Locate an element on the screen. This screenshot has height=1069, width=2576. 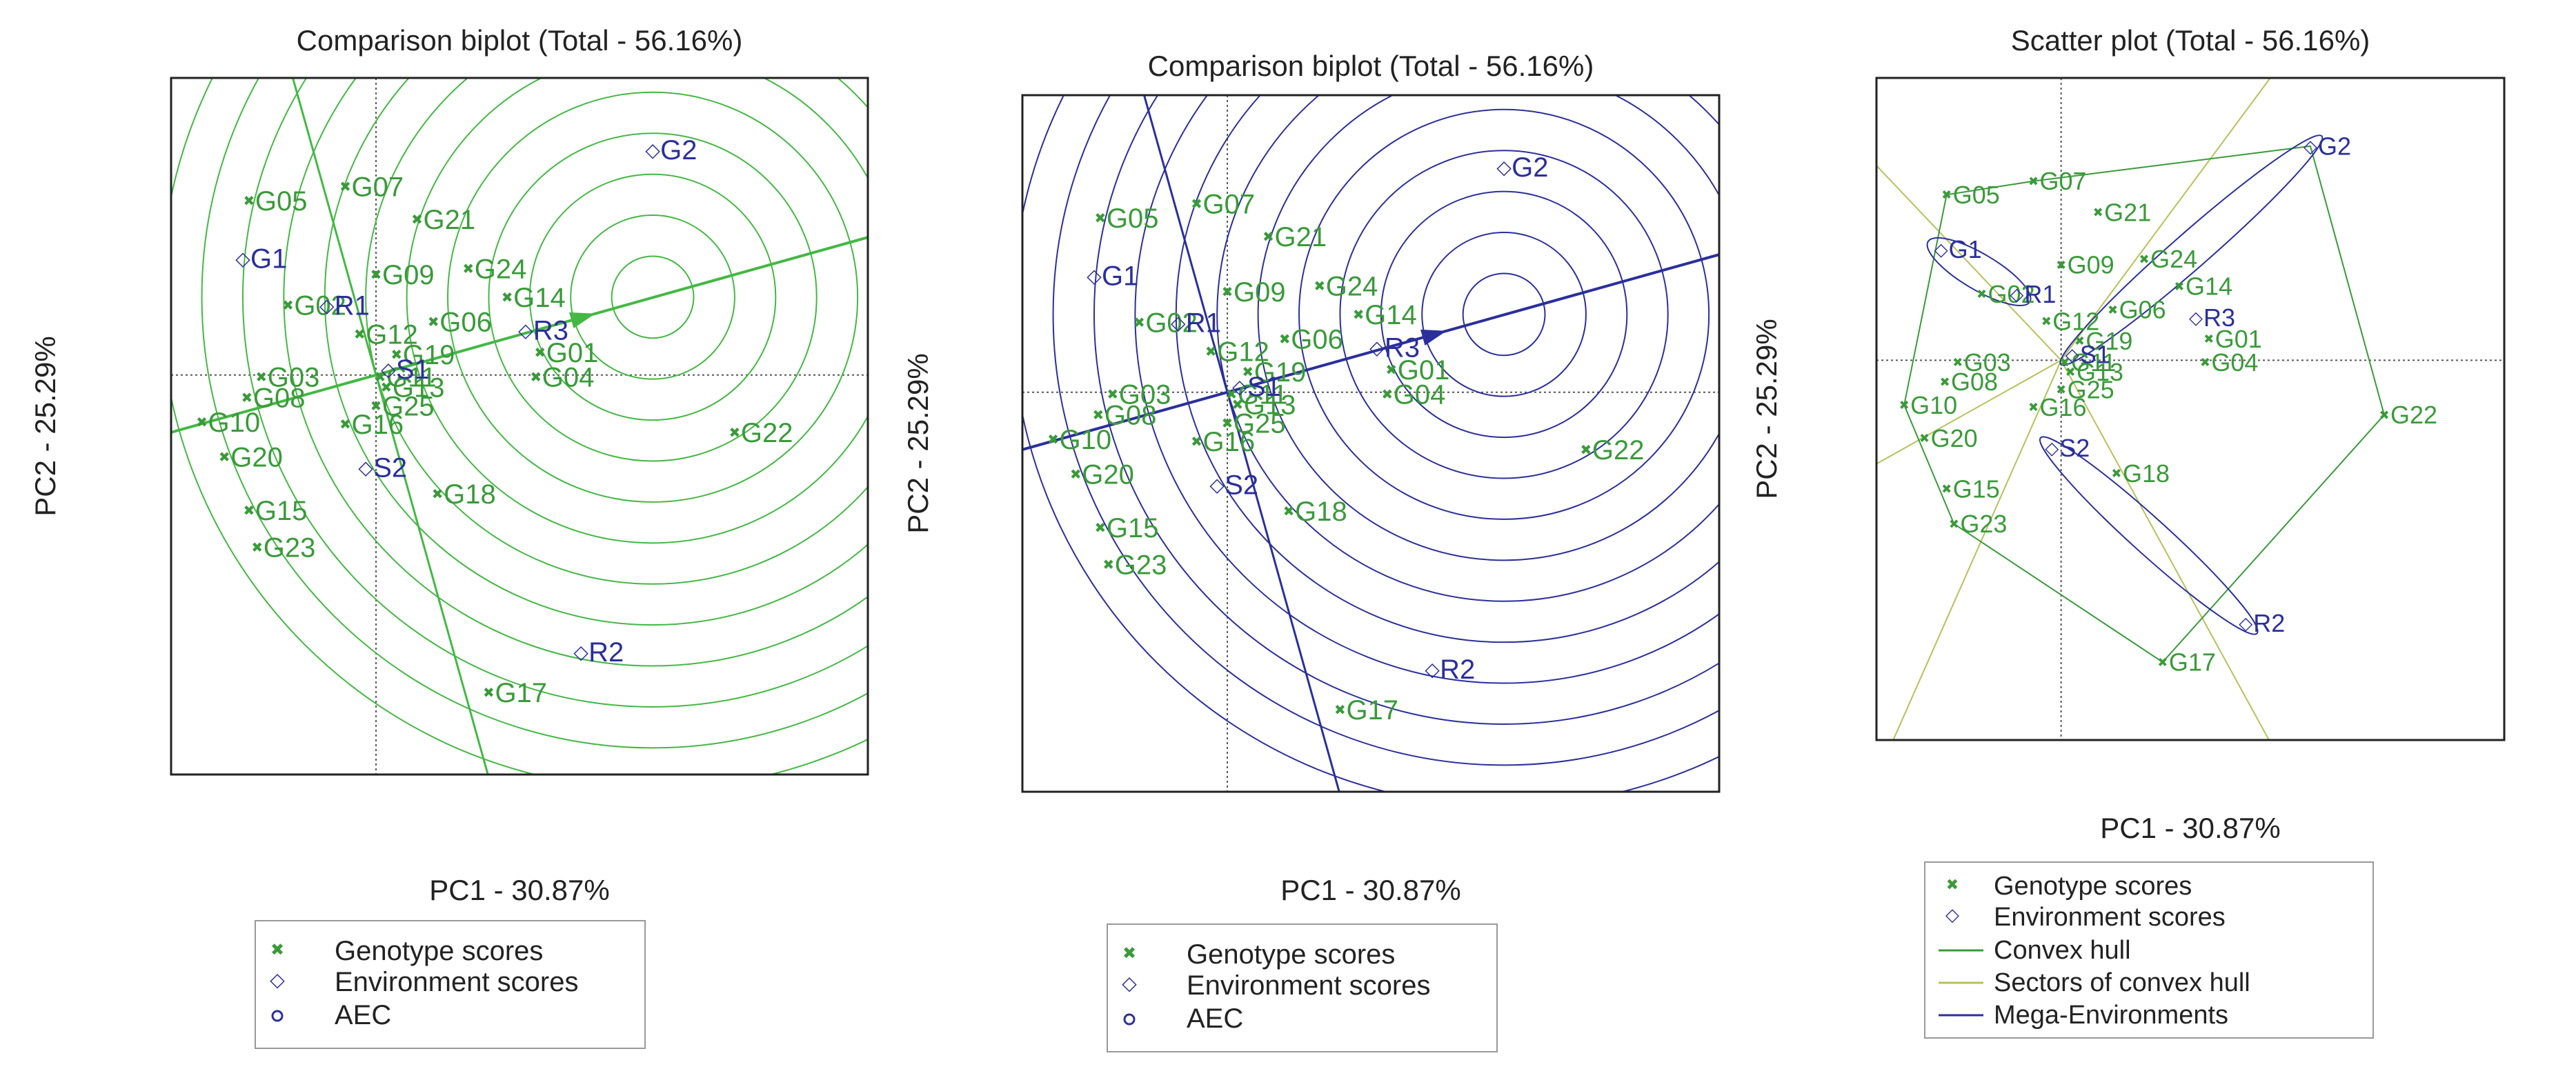
genotype-label: G02 is located at coordinates (320, 306).